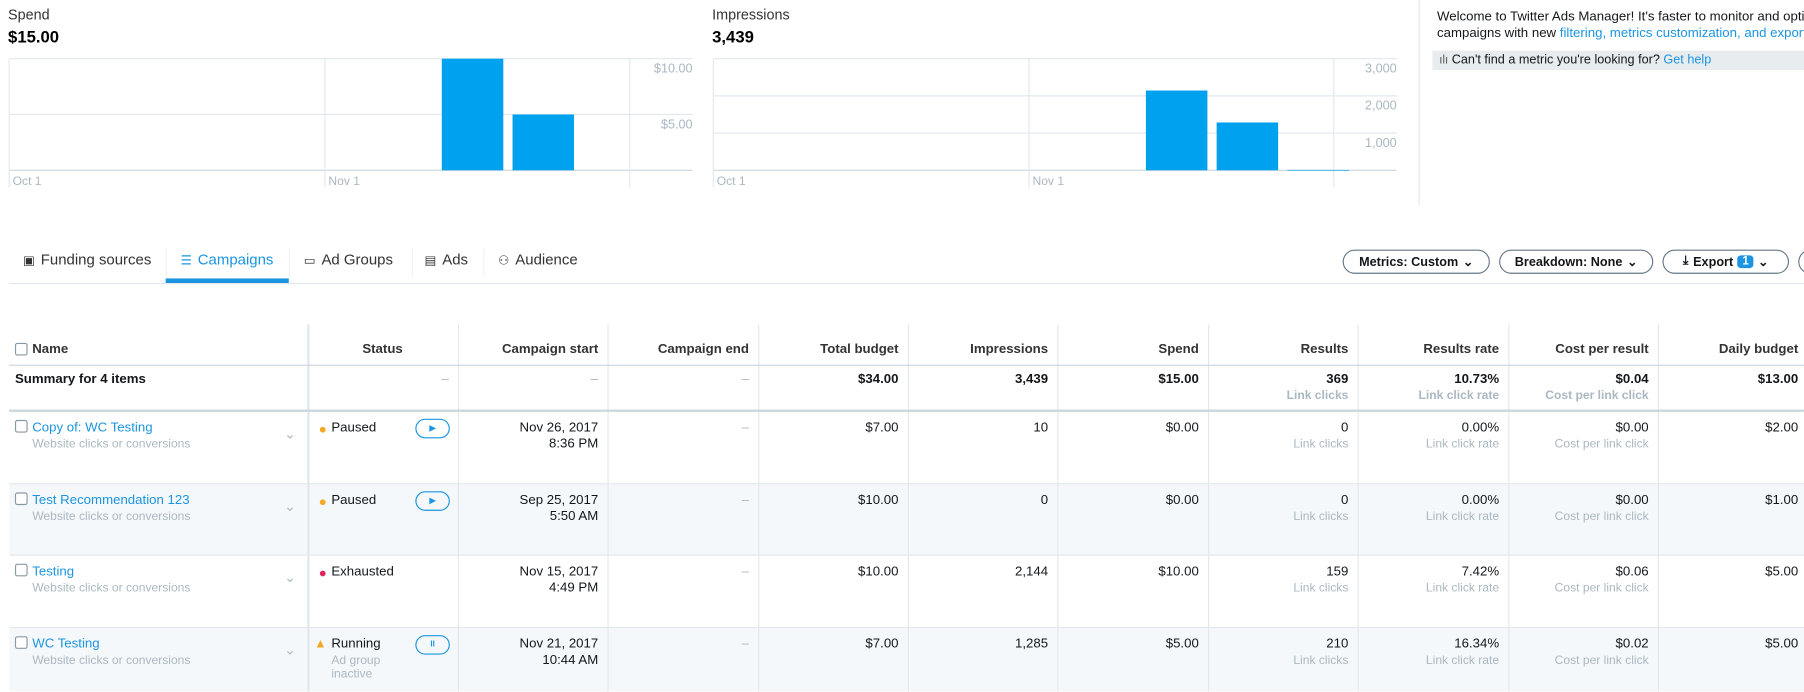 This screenshot has width=1804, height=692. Describe the element at coordinates (1416, 261) in the screenshot. I see `metrics-button: Metrics: Custom ⌄` at that location.